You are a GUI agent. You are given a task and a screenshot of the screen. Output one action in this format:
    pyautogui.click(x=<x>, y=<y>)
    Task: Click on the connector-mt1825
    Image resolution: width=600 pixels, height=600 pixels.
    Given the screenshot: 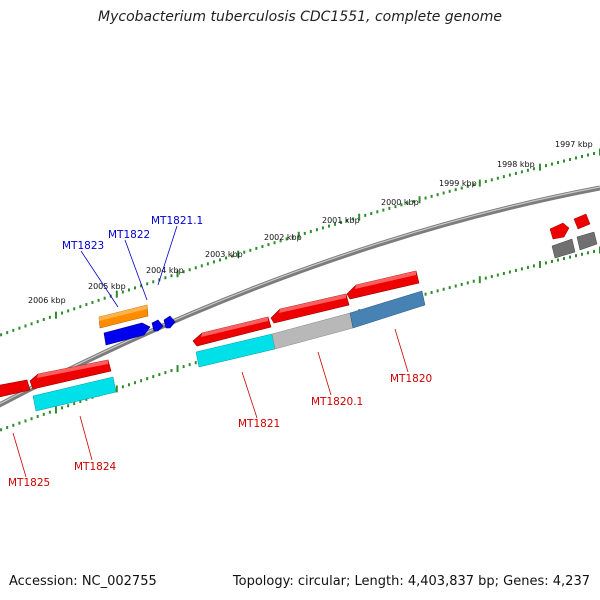 What is the action you would take?
    pyautogui.click(x=19, y=455)
    